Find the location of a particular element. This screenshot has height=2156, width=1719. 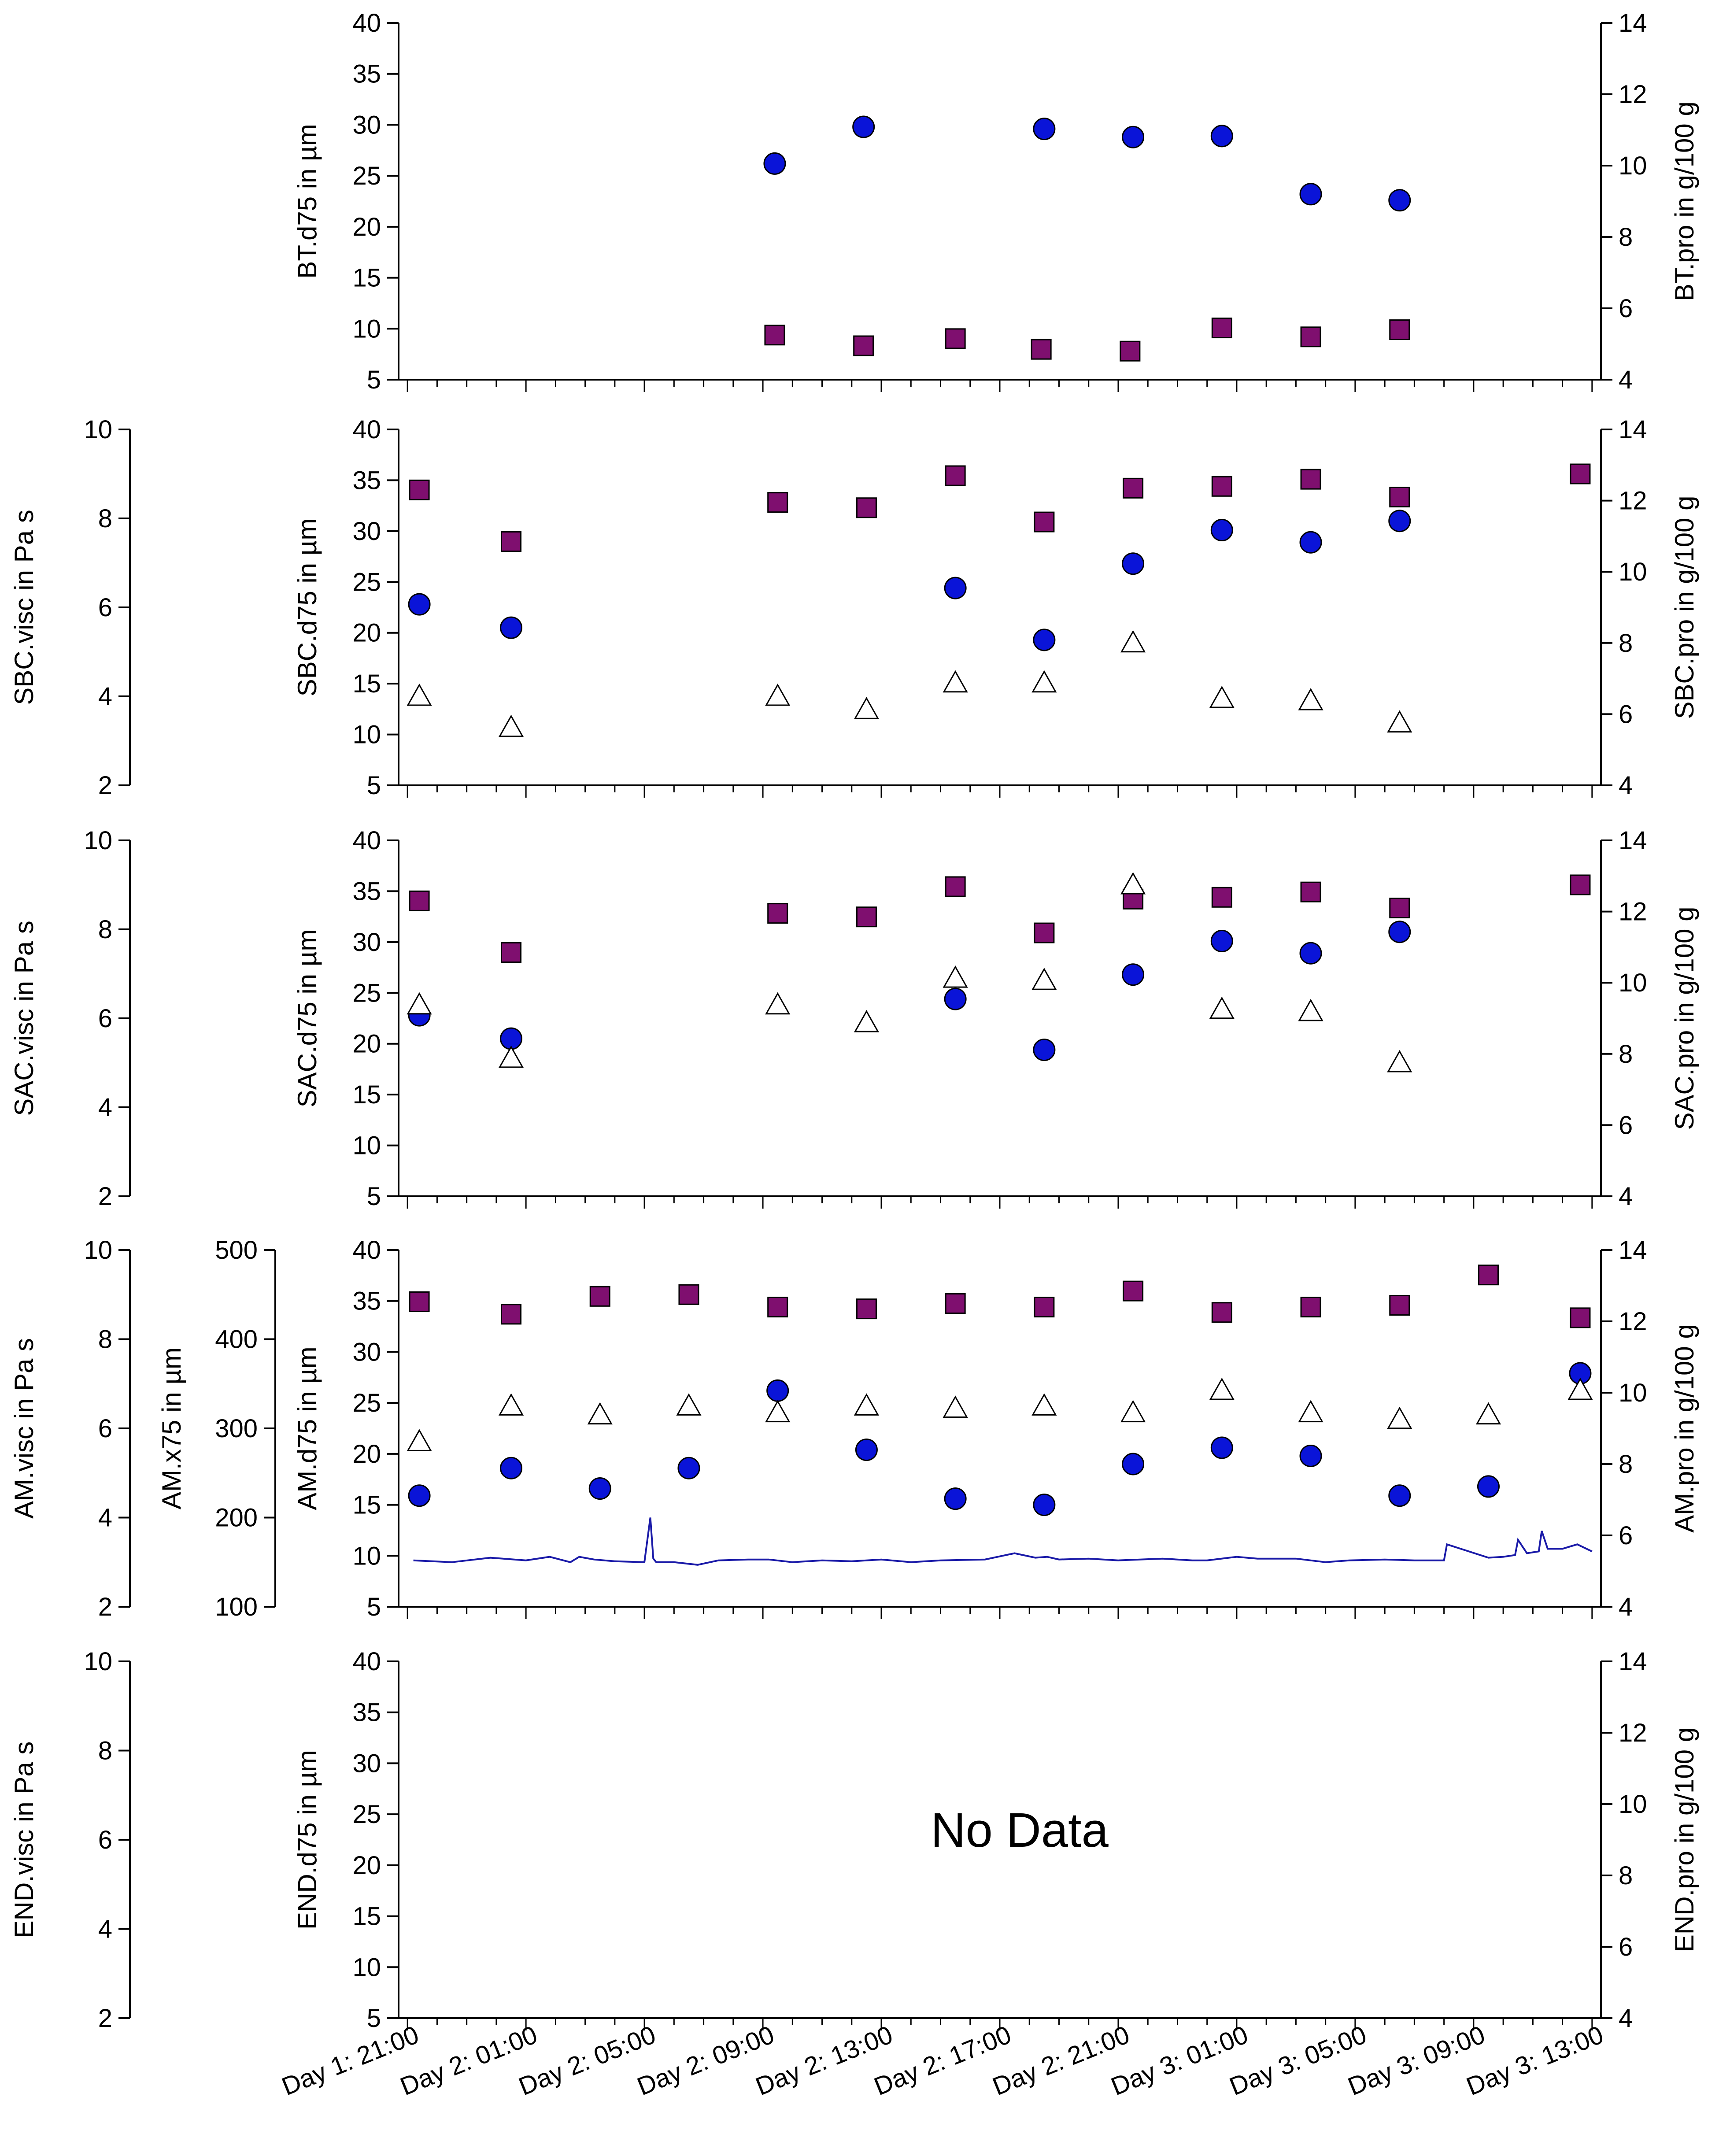

y-axis-title: AM.pro in g/100 g is located at coordinates (1684, 1428).